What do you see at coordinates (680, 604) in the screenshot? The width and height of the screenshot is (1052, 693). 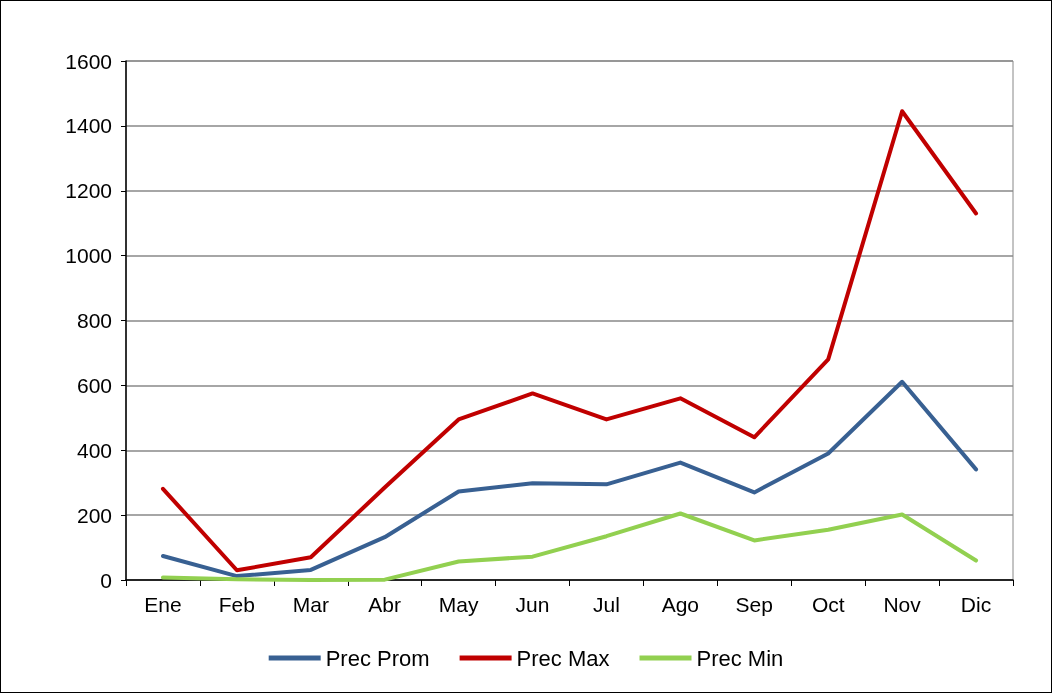 I see `x-tick-label: Ago` at bounding box center [680, 604].